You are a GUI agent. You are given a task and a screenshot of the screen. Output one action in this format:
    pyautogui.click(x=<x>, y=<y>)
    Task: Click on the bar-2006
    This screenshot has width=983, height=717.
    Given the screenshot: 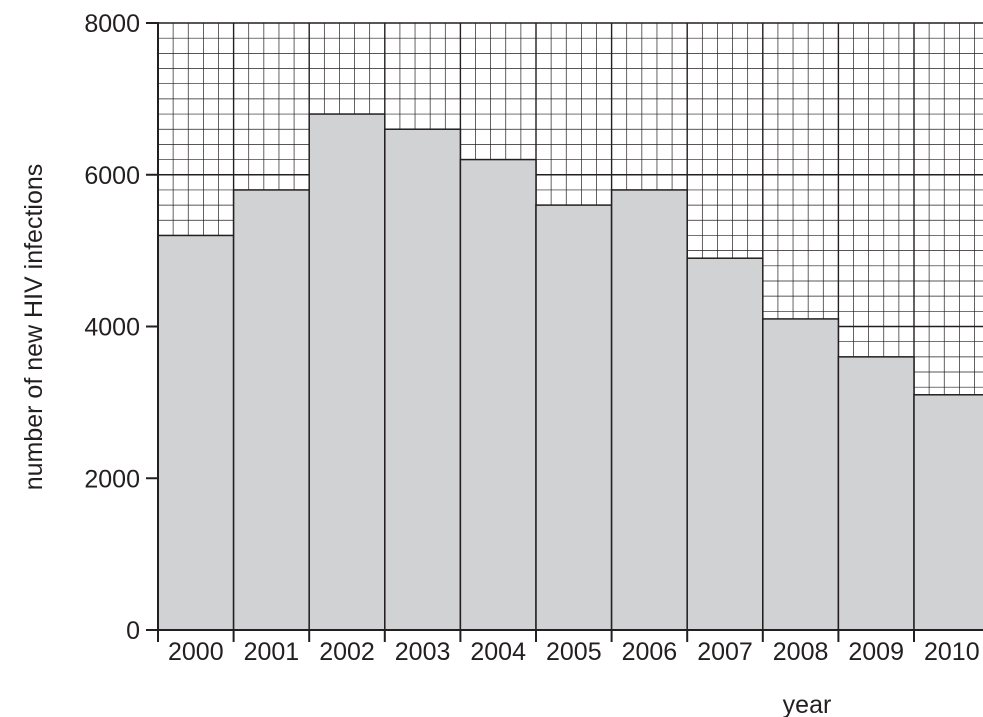 What is the action you would take?
    pyautogui.click(x=649, y=410)
    